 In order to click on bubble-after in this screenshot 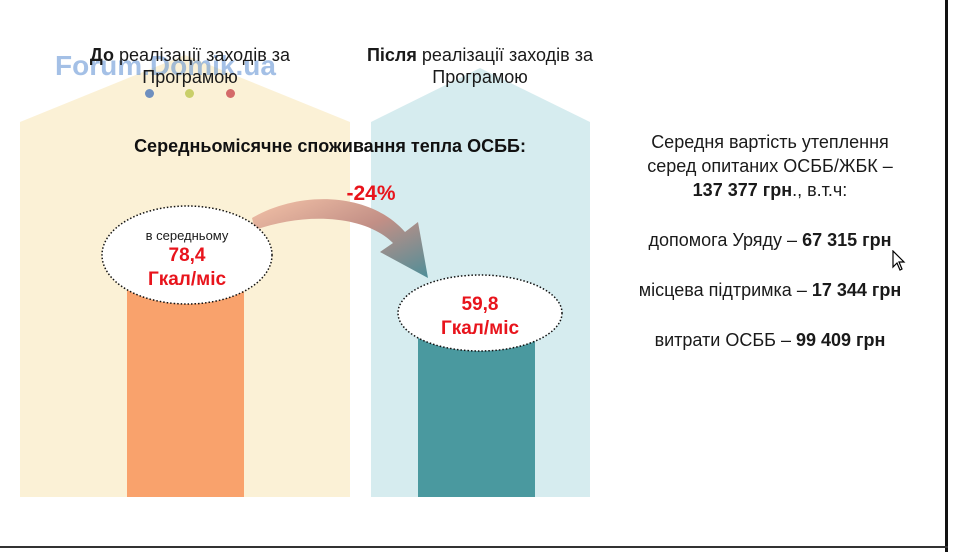, I will do `click(480, 313)`.